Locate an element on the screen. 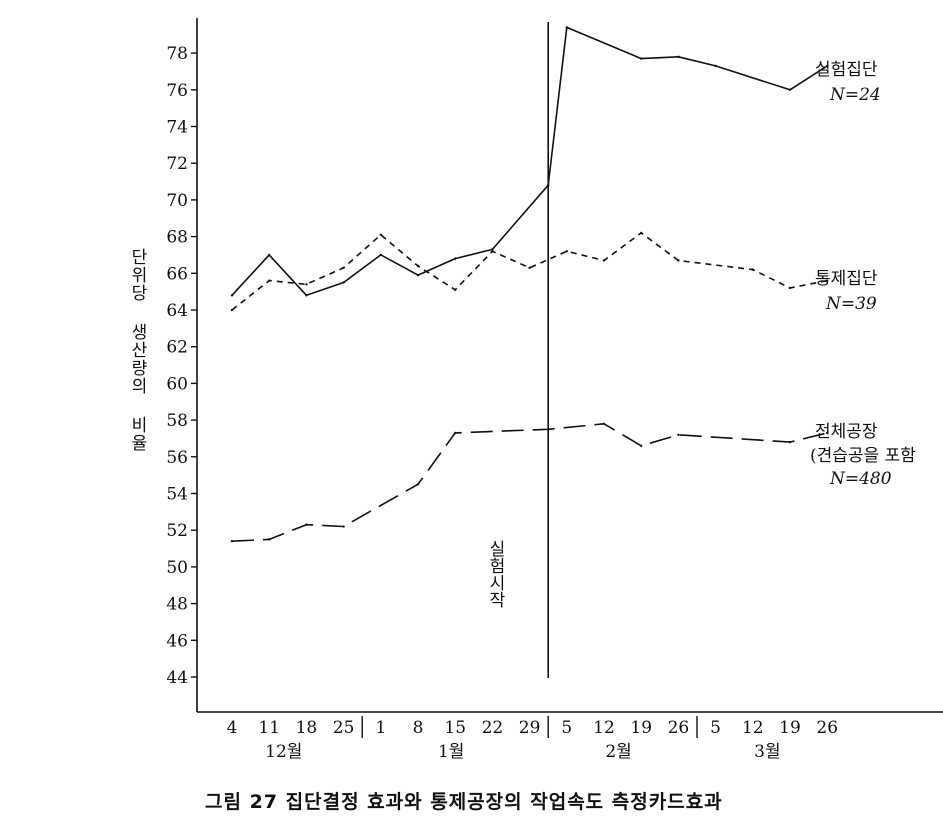  month-label: 12월 is located at coordinates (283, 752).